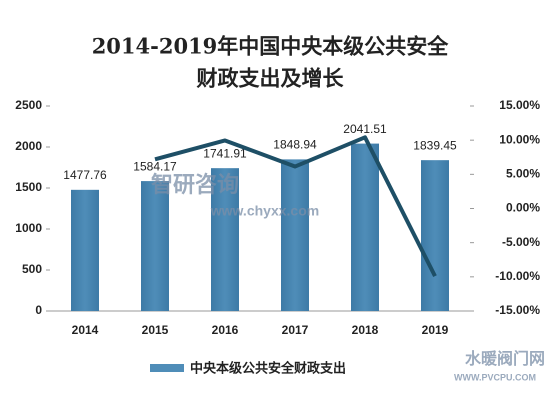 Image resolution: width=550 pixels, height=402 pixels. I want to click on y2-tick-label: 5.00%, so click(523, 174).